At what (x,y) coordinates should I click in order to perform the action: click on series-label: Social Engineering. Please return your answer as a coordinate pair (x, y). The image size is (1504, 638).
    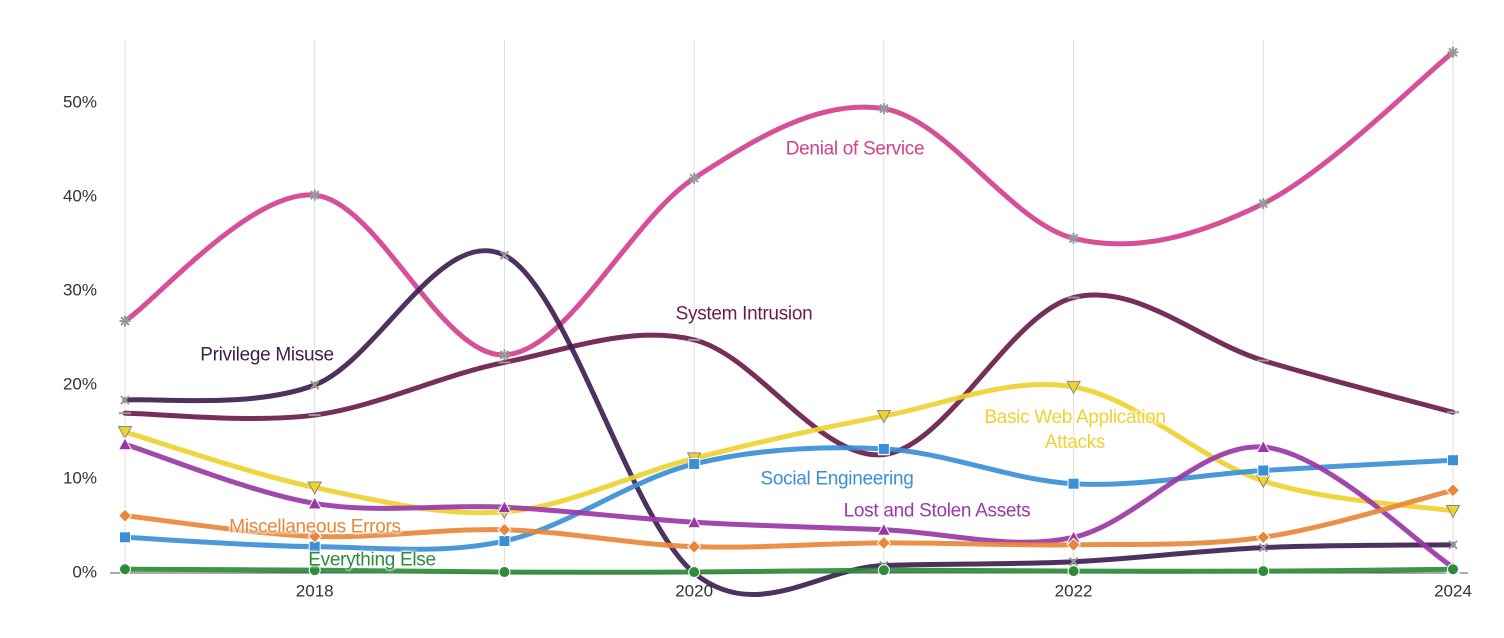
    Looking at the image, I should click on (837, 479).